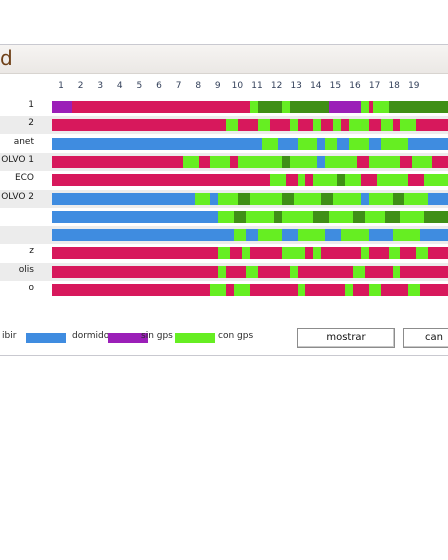  What do you see at coordinates (296, 86) in the screenshot?
I see `hour-label: 13` at bounding box center [296, 86].